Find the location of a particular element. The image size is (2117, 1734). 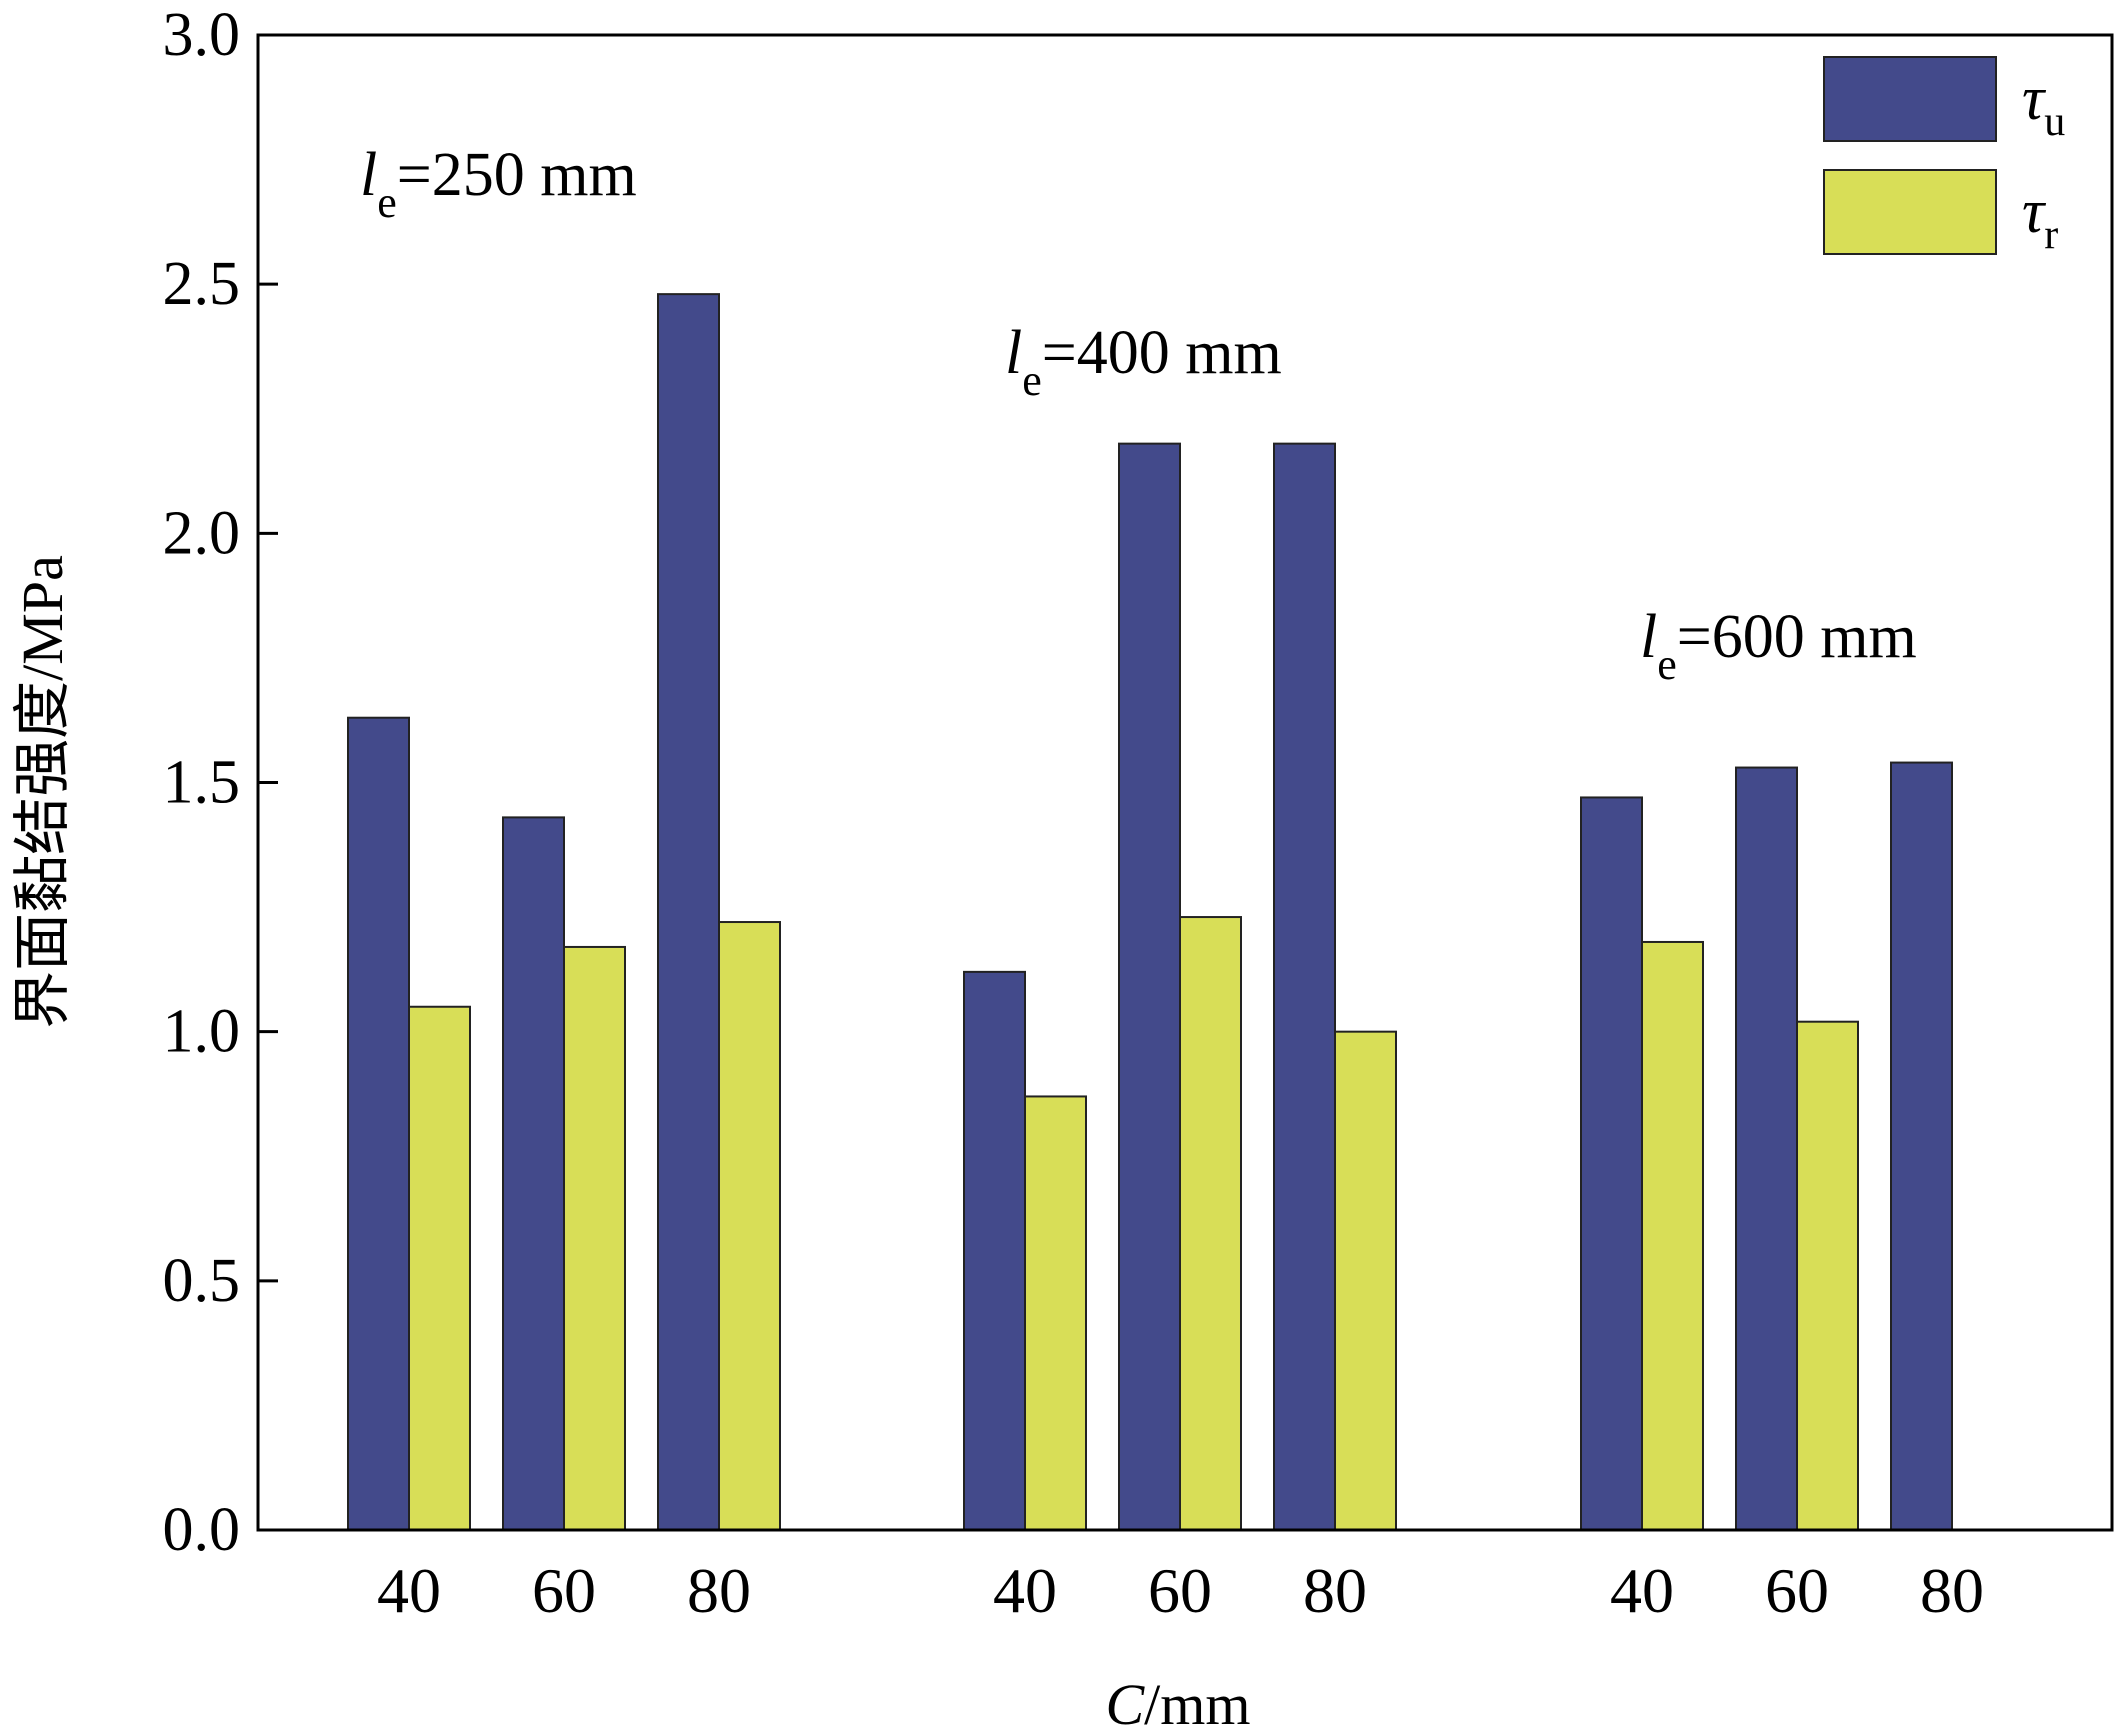

y-tick-label: 1.5 is located at coordinates (202, 783).